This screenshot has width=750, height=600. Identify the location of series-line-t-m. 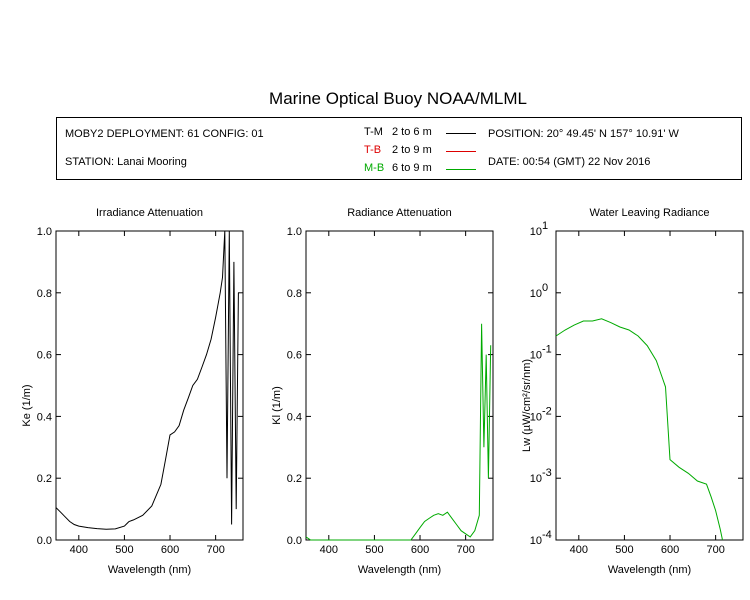
(147, 380).